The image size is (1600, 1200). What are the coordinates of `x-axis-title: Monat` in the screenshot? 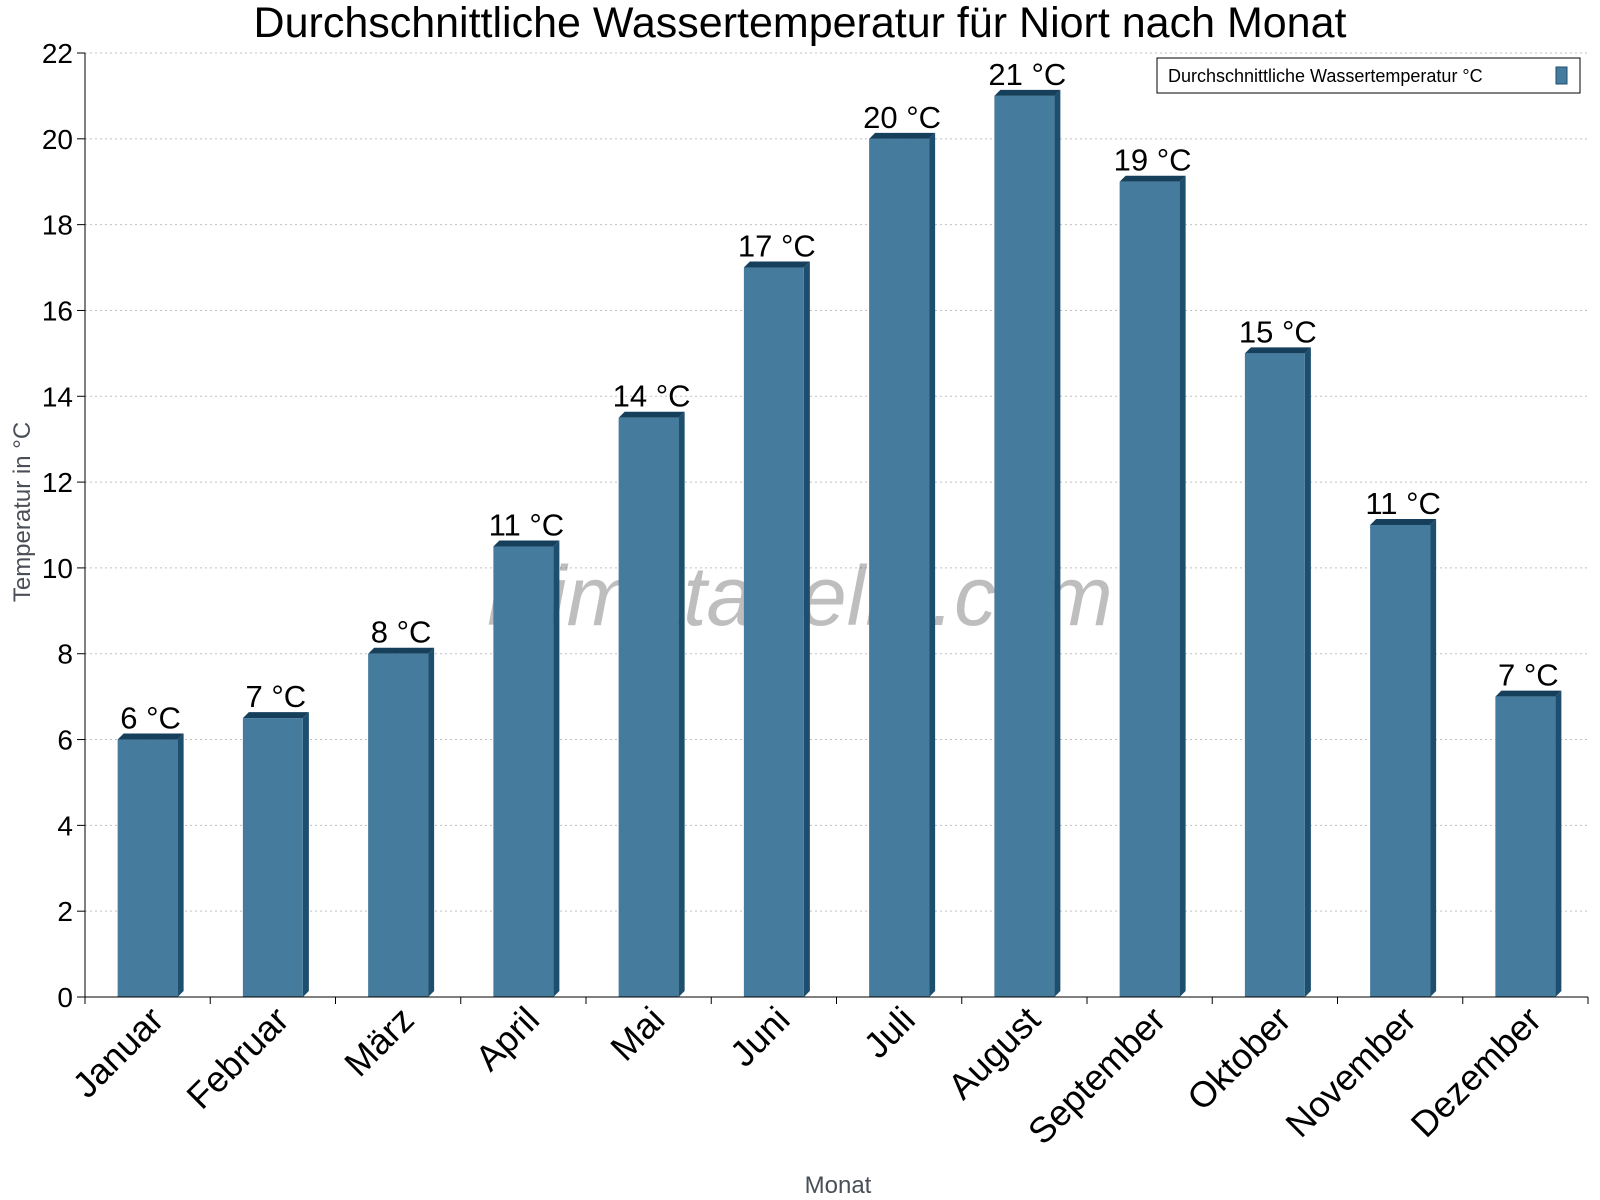 It's located at (838, 1185).